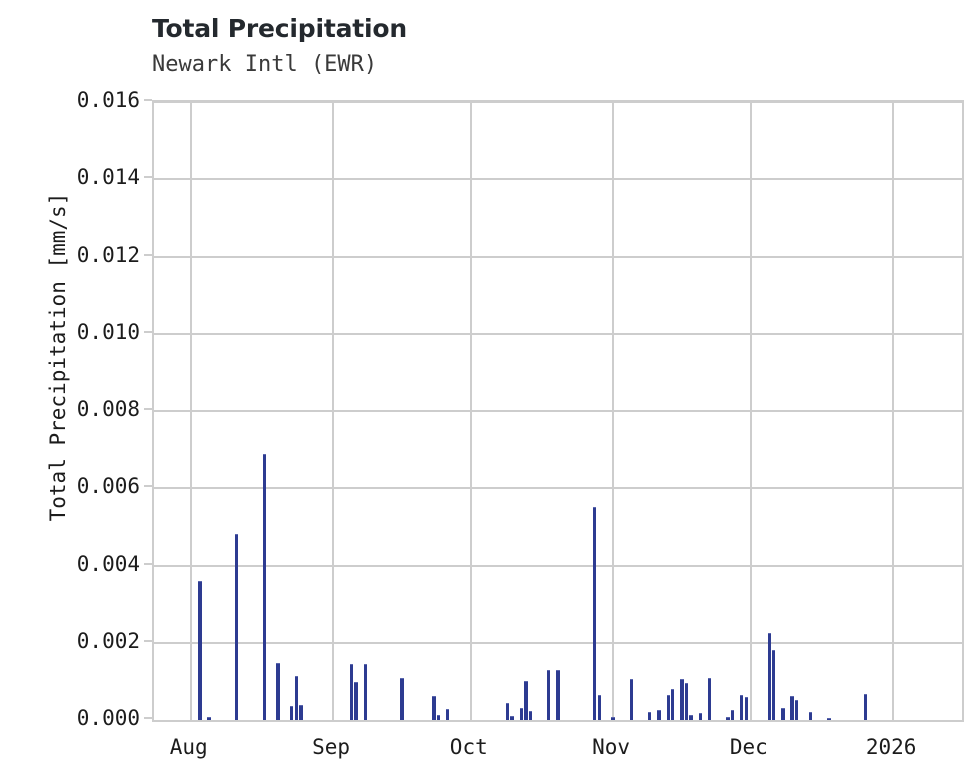  Describe the element at coordinates (108, 409) in the screenshot. I see `y-tick-label: 0.008` at that location.